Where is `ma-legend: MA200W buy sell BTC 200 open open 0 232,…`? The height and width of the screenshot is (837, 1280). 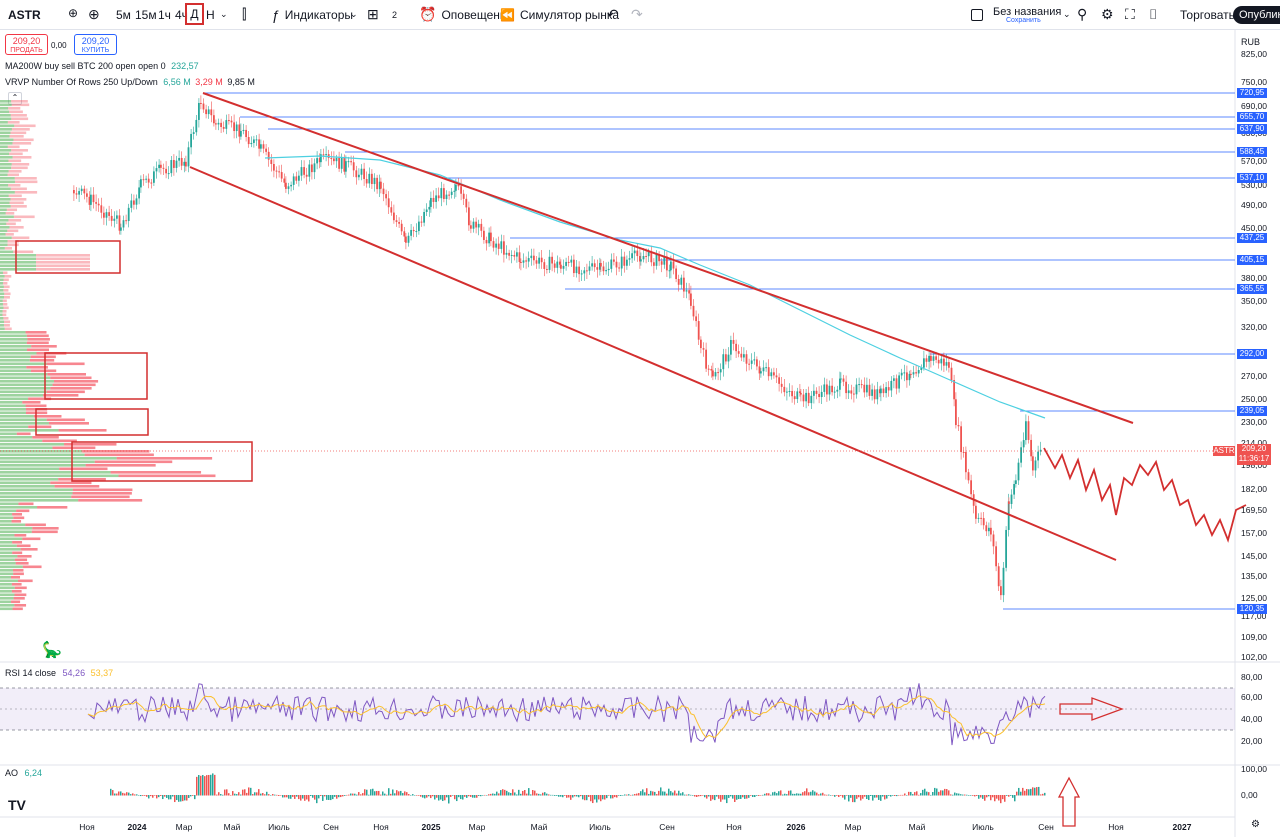
ma-legend: MA200W buy sell BTC 200 open open 0 232,… is located at coordinates (102, 66).